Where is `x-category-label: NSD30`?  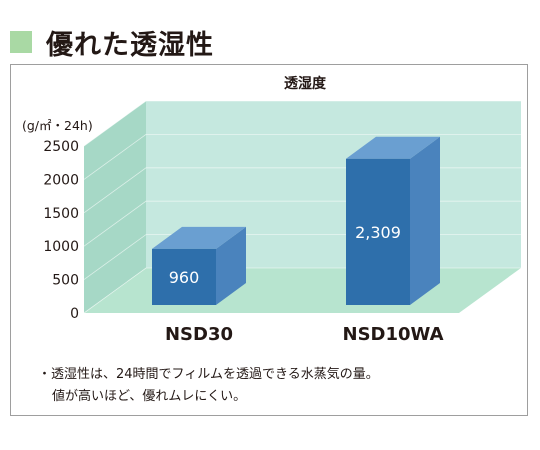 x-category-label: NSD30 is located at coordinates (199, 334).